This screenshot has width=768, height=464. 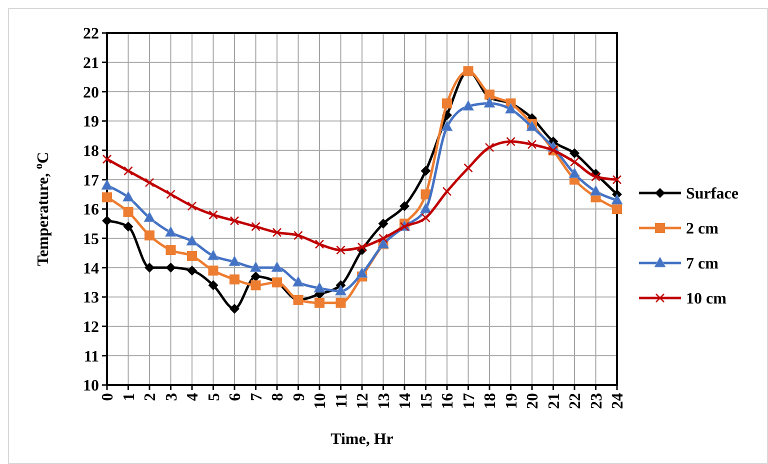 I want to click on x-tick-label: 22, so click(x=575, y=401).